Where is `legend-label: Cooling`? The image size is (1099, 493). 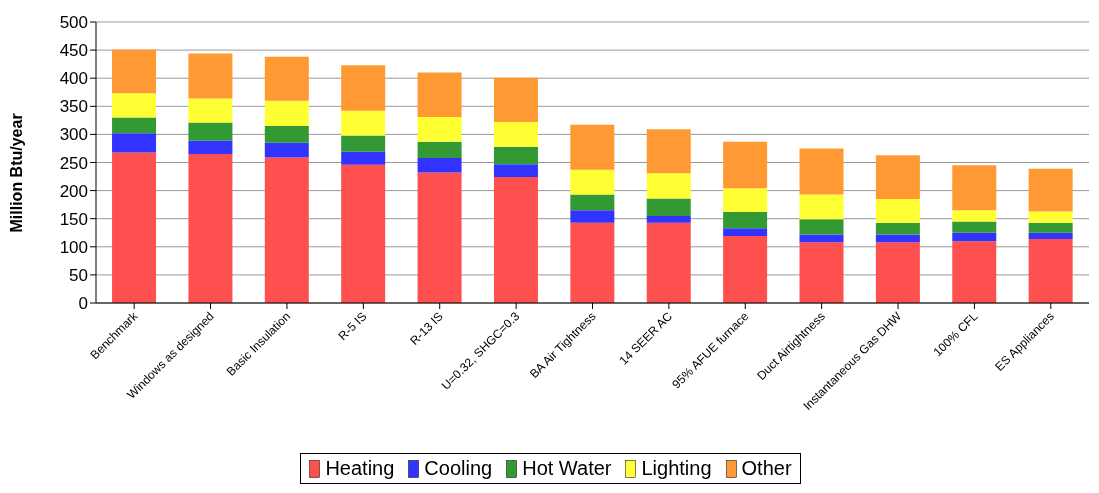 legend-label: Cooling is located at coordinates (458, 468).